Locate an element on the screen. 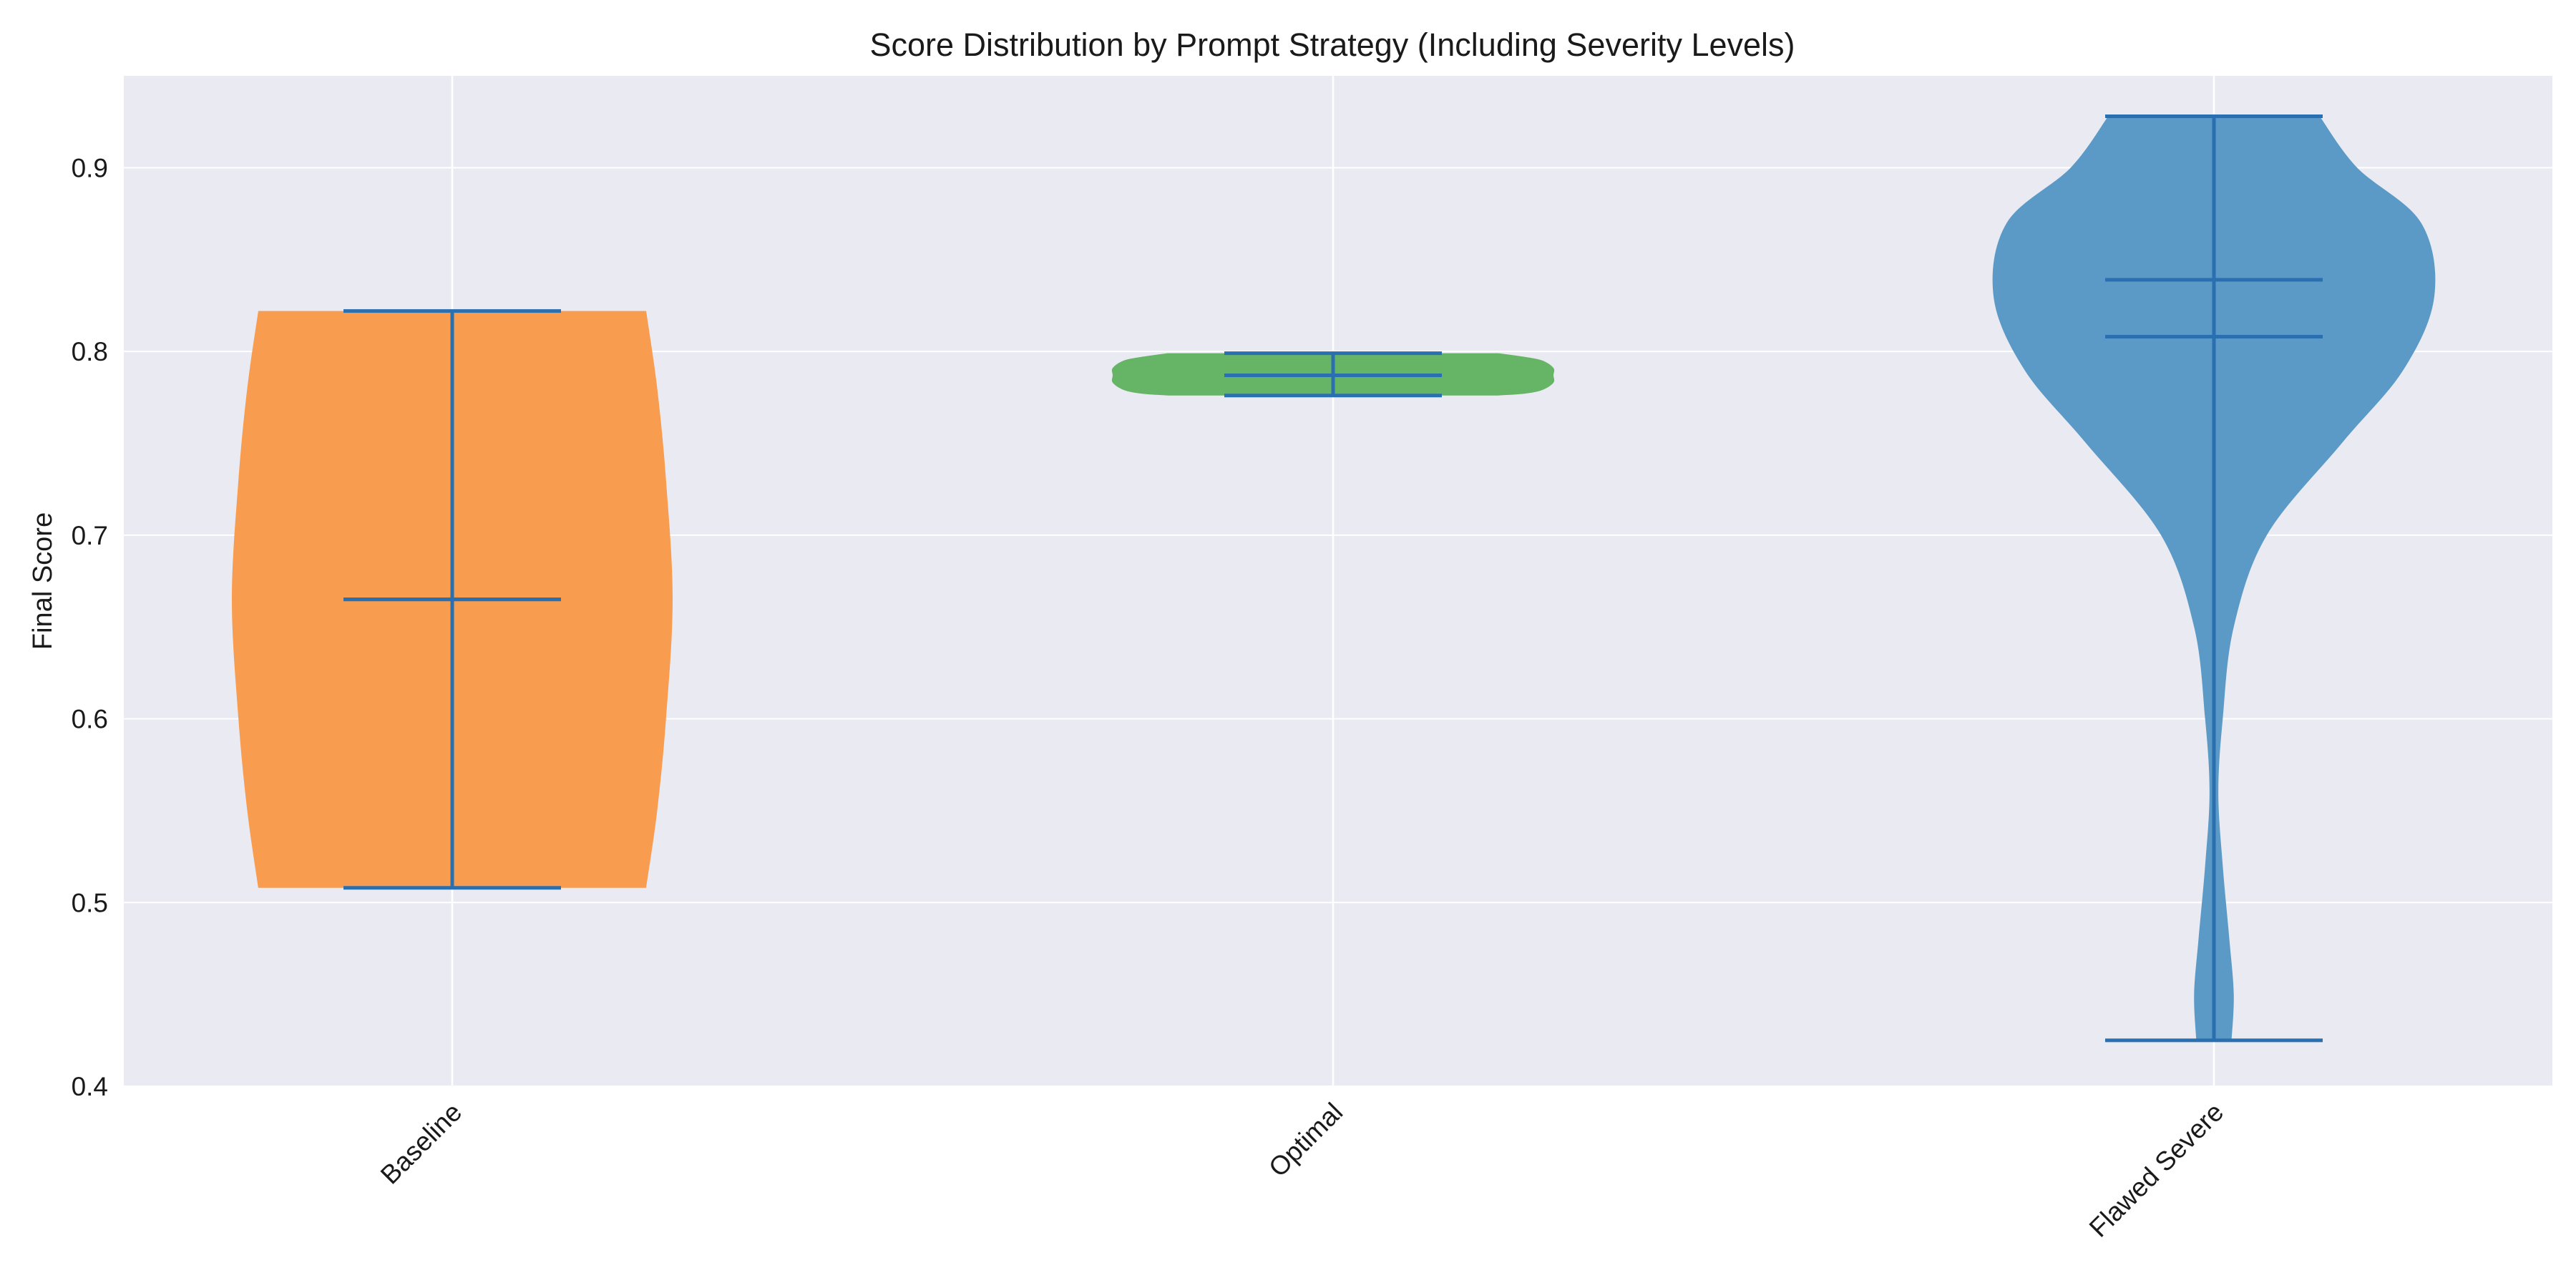 The image size is (2576, 1288). y-tick-label: 0.7 is located at coordinates (90, 535).